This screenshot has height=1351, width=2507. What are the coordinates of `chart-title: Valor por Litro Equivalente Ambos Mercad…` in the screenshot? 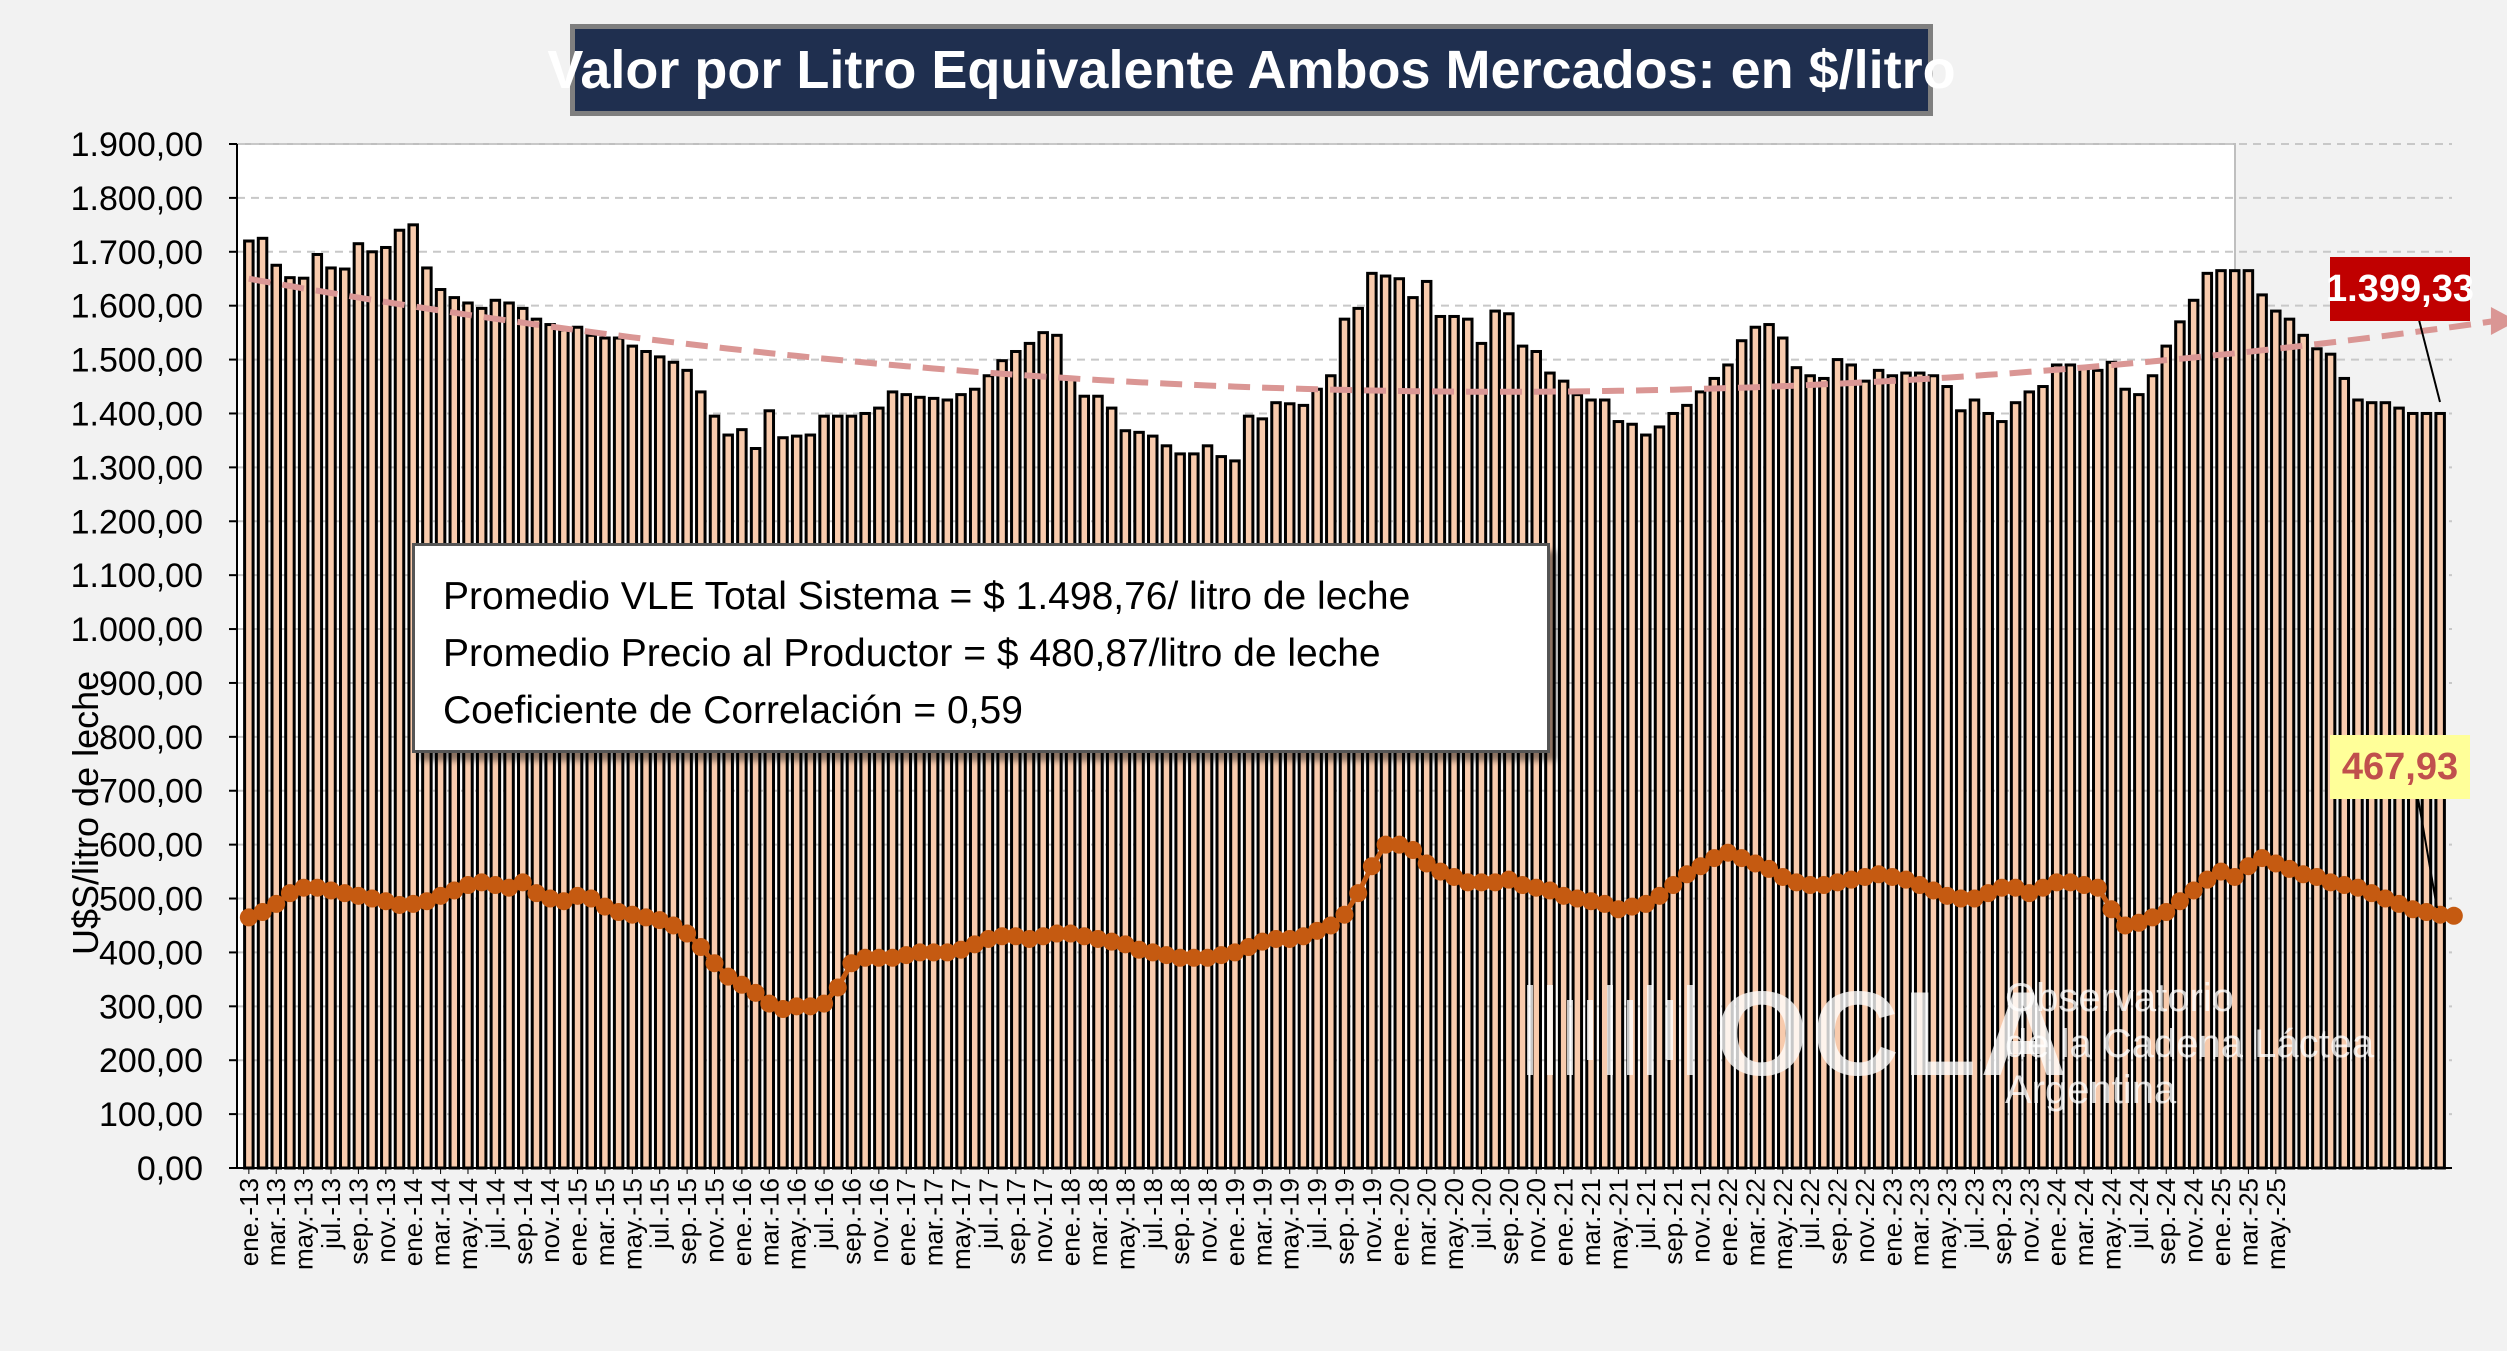 It's located at (1251, 70).